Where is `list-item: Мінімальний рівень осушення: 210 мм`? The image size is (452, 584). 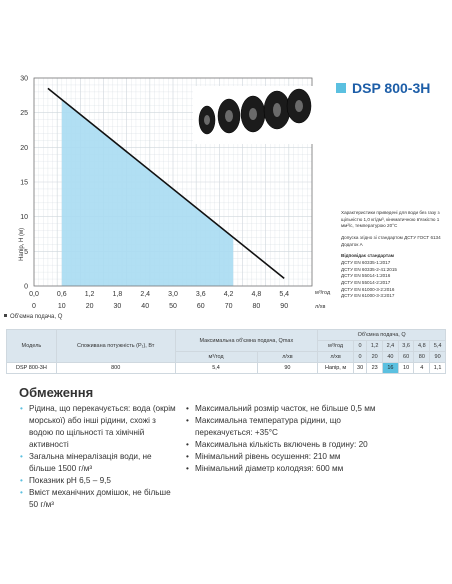 list-item: Мінімальний рівень осушення: 210 мм is located at coordinates (286, 457).